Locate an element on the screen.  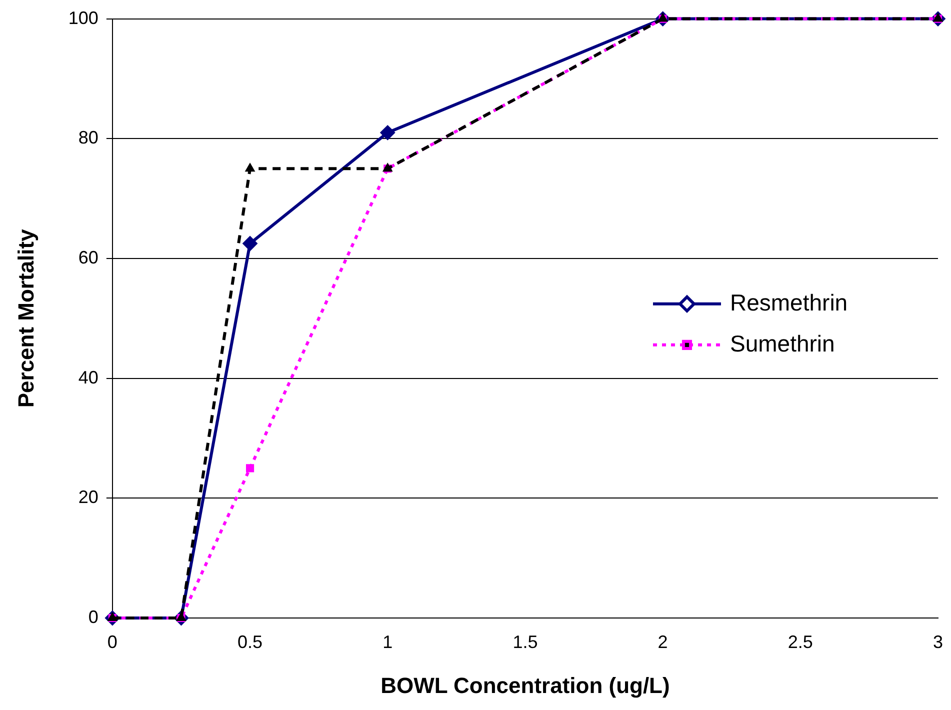
x-axis-title: BOWL Concentration (ug/L) is located at coordinates (525, 685).